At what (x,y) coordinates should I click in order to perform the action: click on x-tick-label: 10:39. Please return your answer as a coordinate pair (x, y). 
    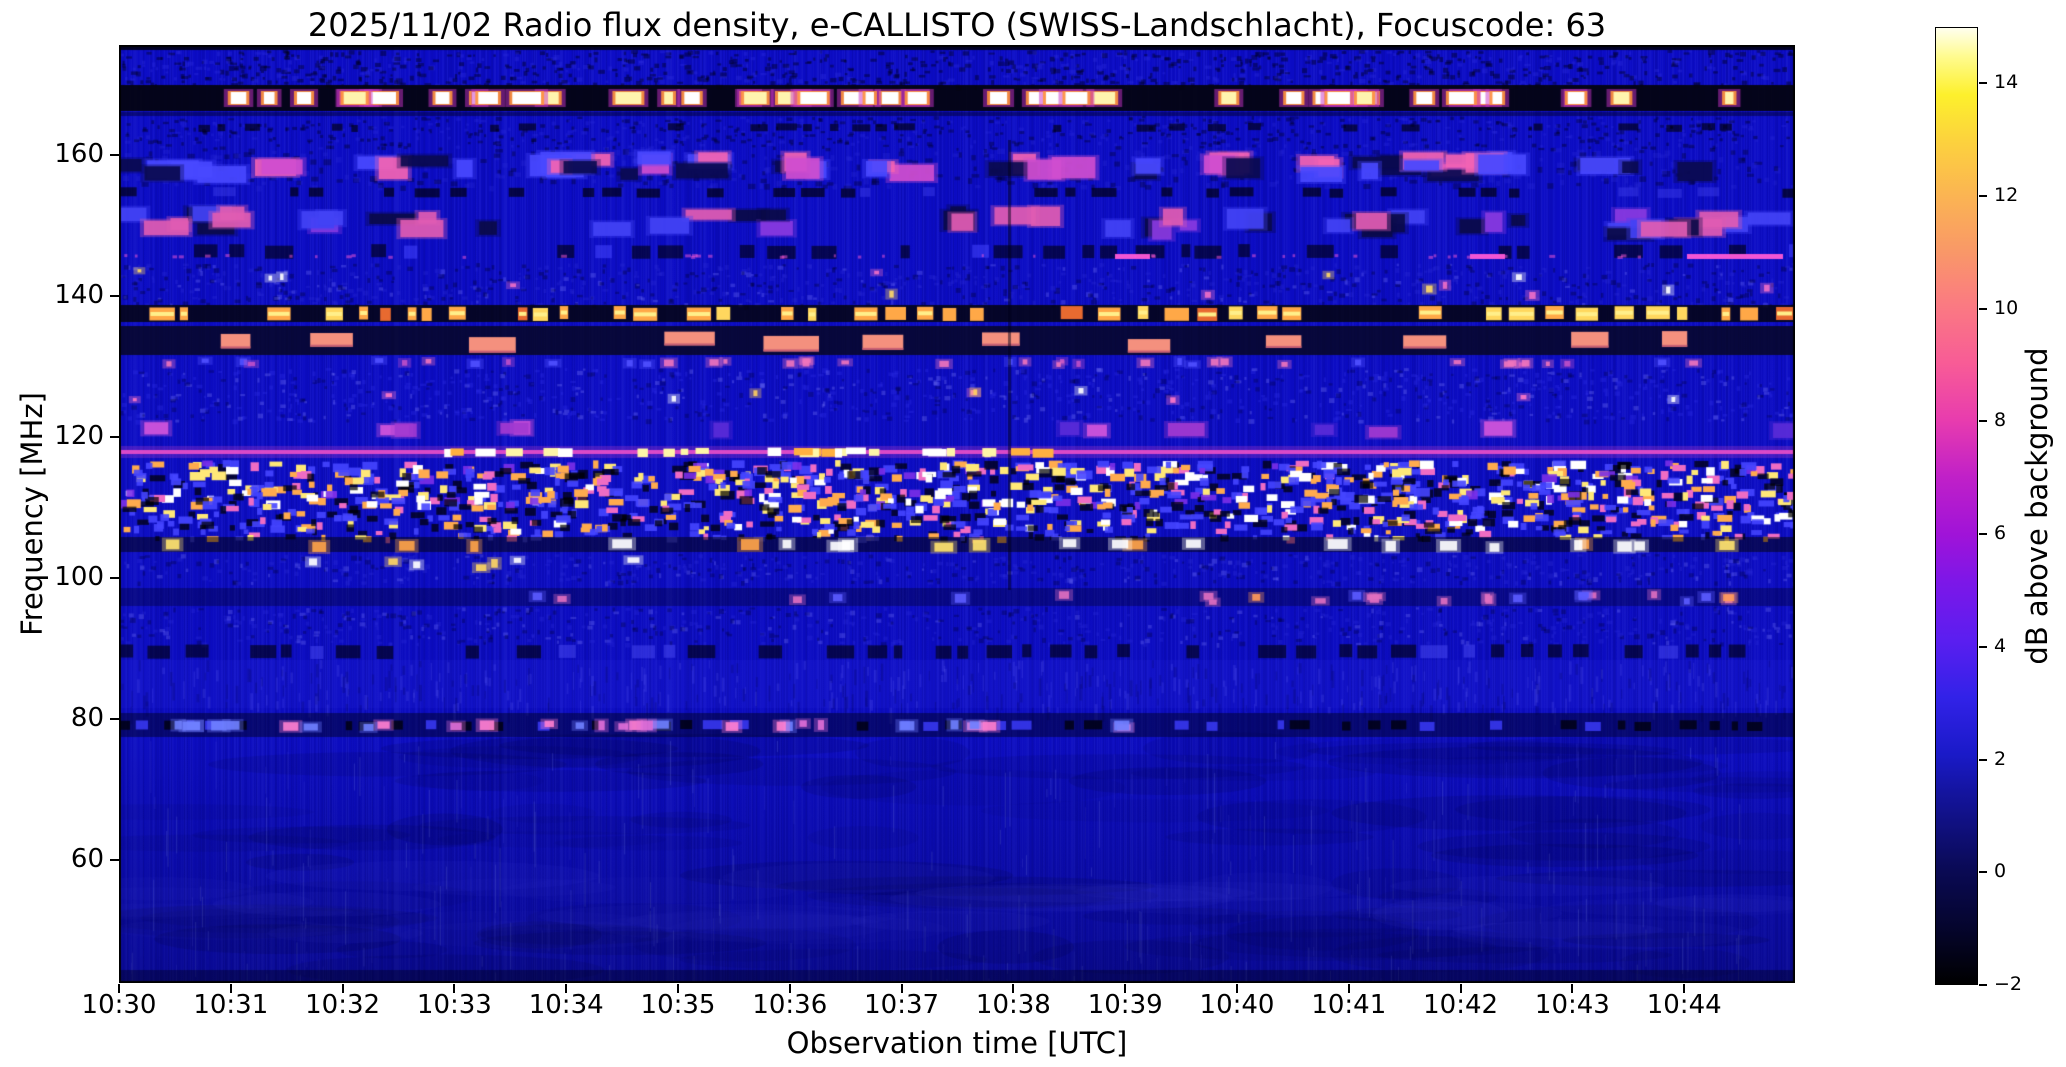
    Looking at the image, I should click on (1125, 1005).